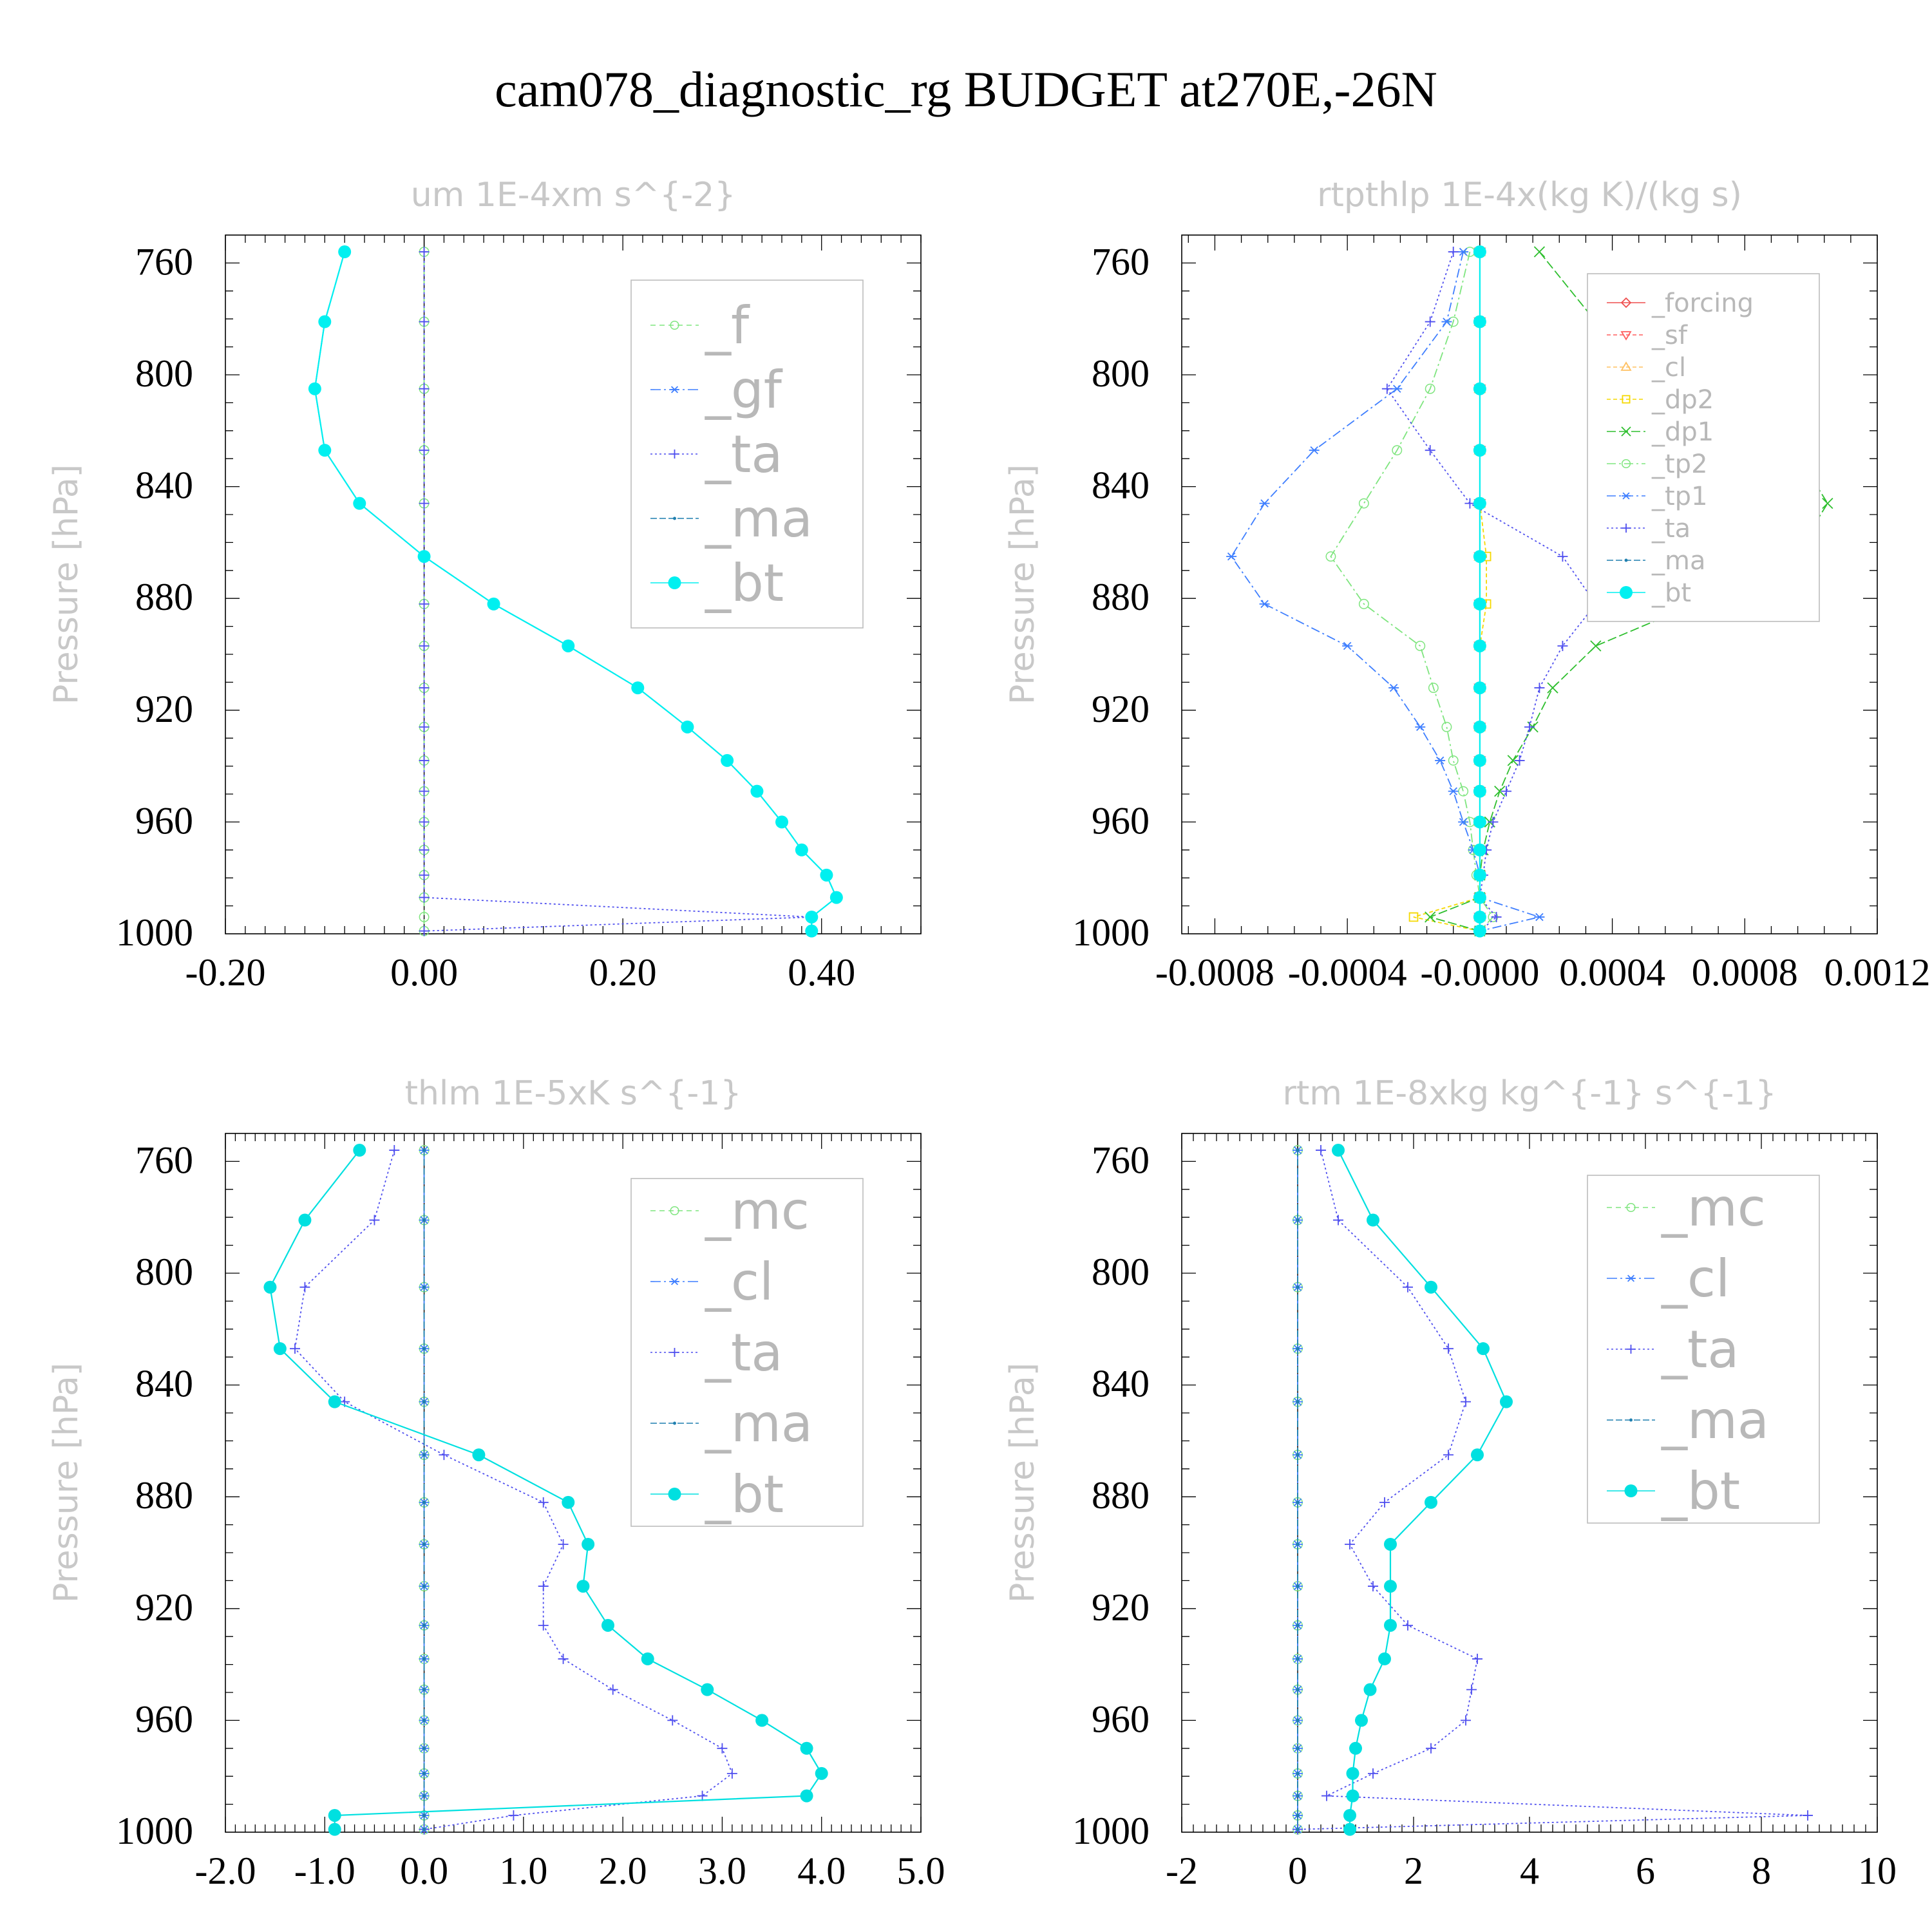  Describe the element at coordinates (1671, 593) in the screenshot. I see `legend-label: _bt` at that location.